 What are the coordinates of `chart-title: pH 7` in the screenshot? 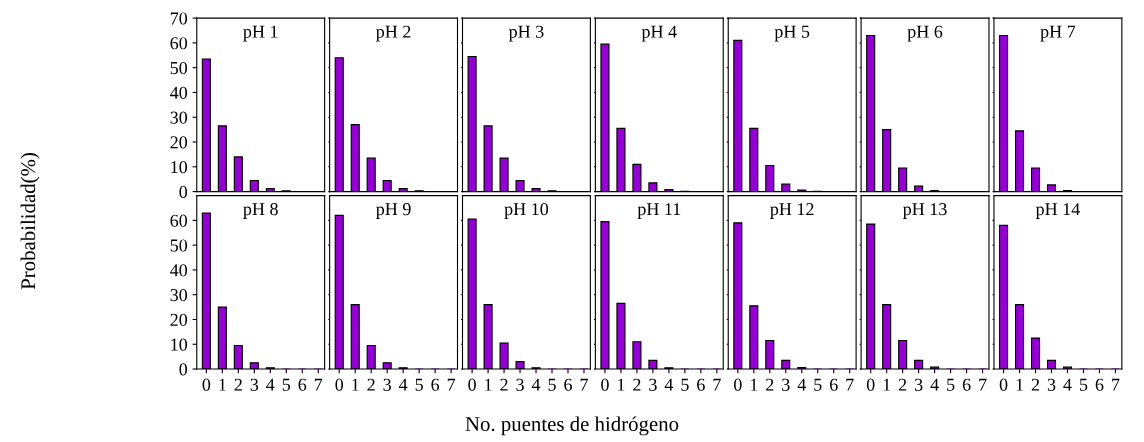 It's located at (1058, 33).